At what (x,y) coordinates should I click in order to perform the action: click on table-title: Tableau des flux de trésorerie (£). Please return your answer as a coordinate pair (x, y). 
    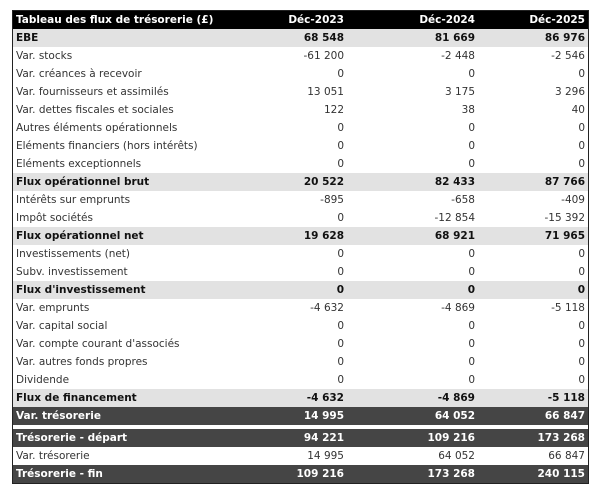
    Looking at the image, I should click on (115, 20).